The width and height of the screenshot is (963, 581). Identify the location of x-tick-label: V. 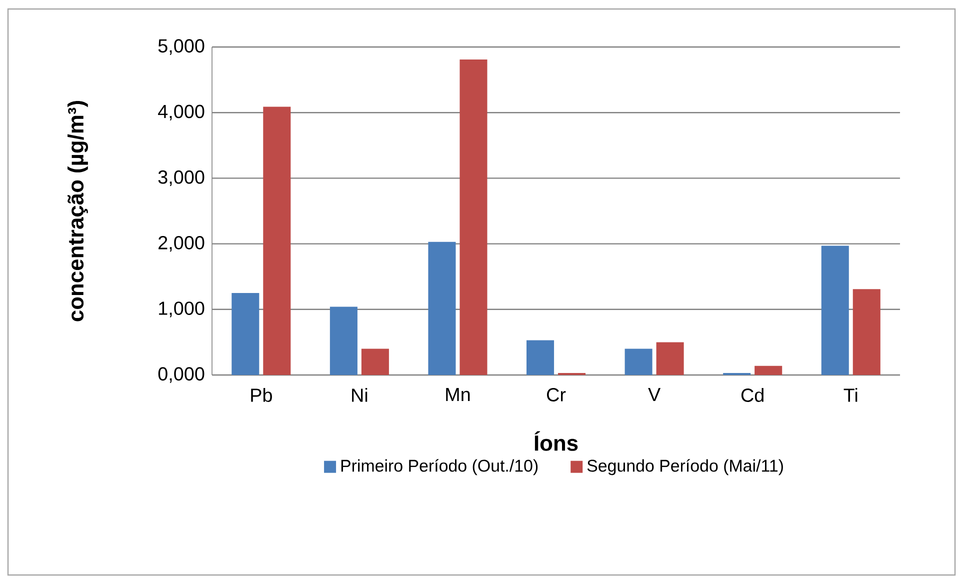
(654, 395).